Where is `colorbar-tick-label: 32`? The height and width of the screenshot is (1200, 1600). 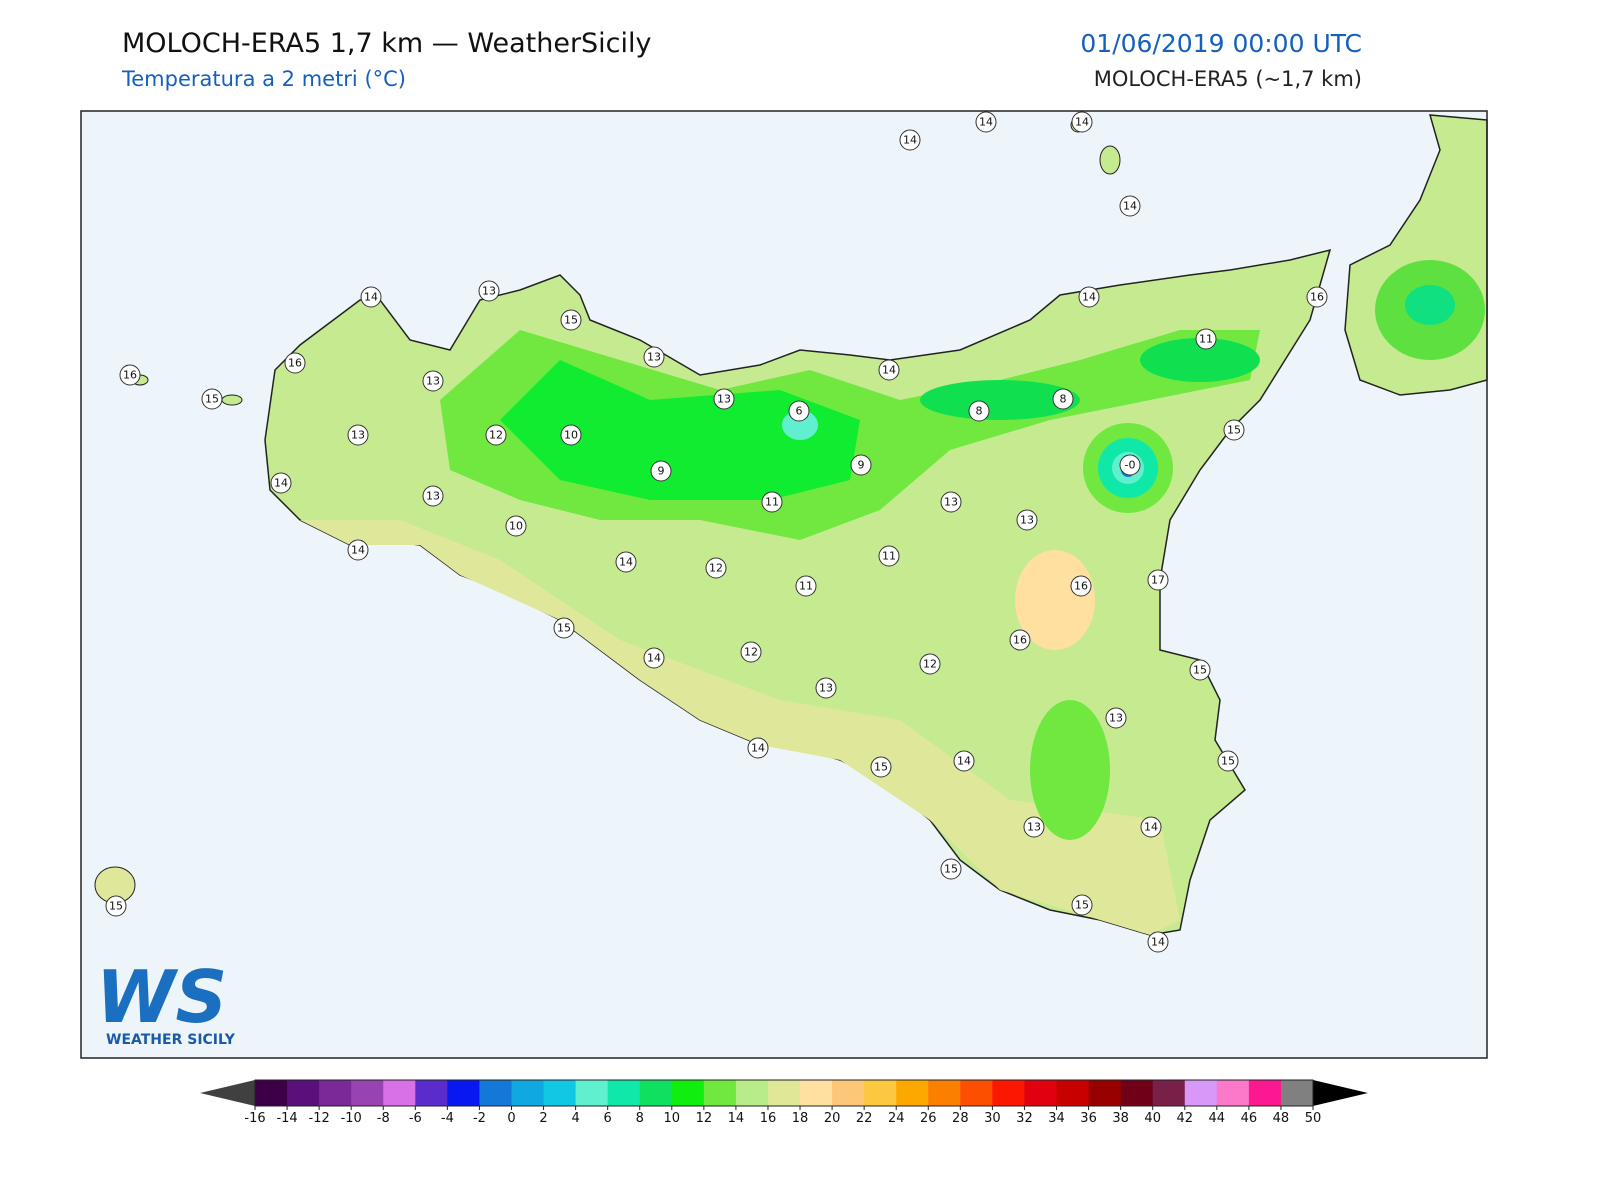
colorbar-tick-label: 32 is located at coordinates (1024, 1118).